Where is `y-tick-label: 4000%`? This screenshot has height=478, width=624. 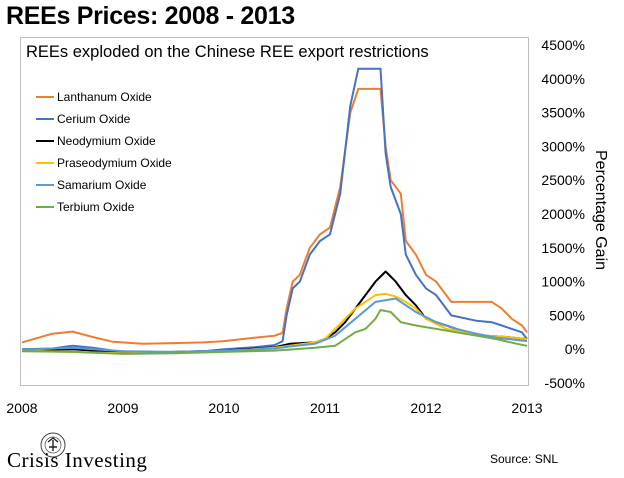 y-tick-label: 4000% is located at coordinates (563, 79).